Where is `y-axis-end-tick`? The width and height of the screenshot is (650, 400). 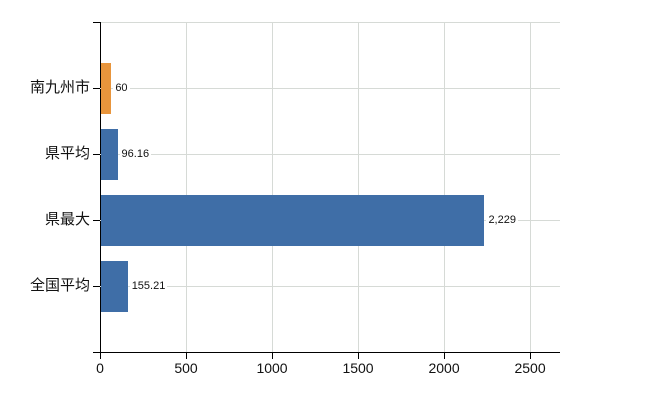
y-axis-end-tick is located at coordinates (96, 22).